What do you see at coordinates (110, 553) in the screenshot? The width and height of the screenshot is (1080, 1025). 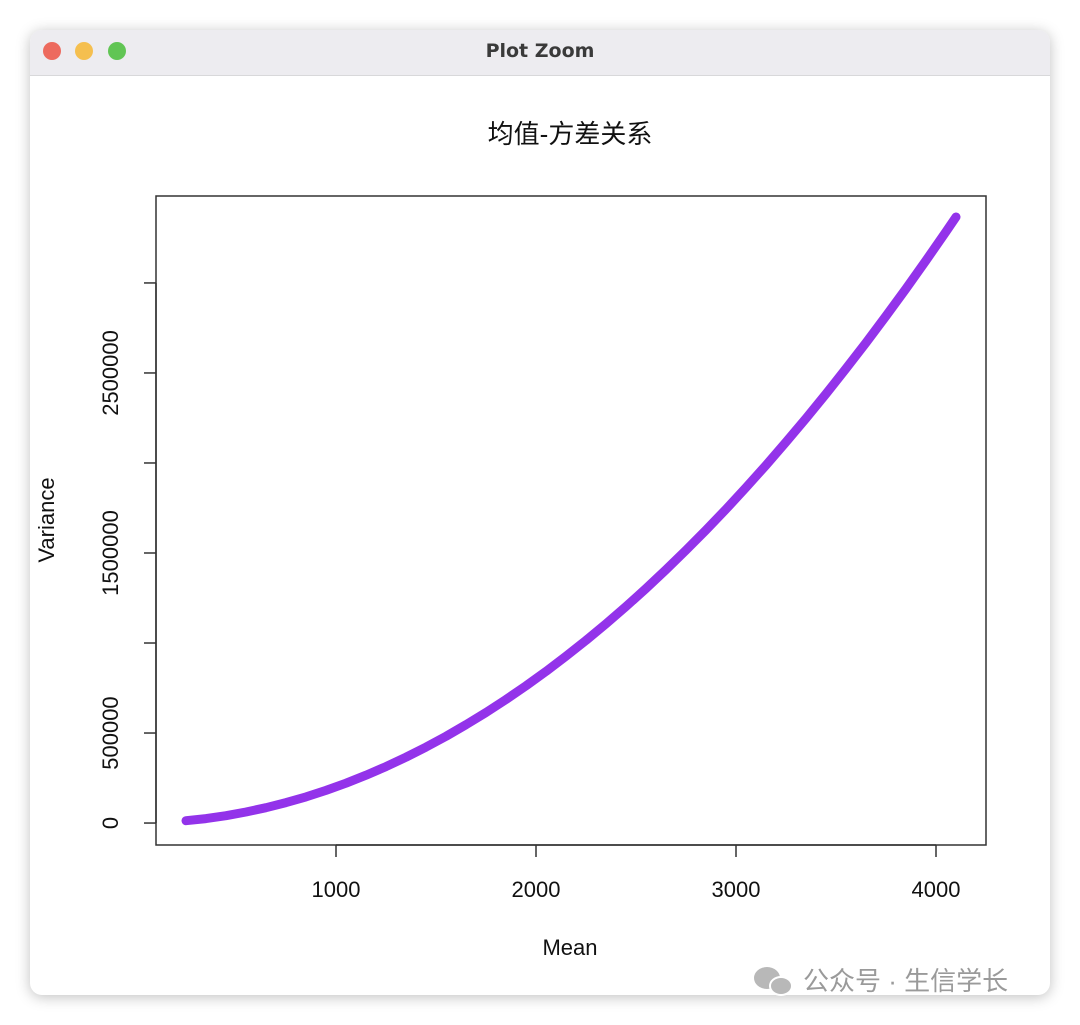 I see `y-tick-label: 1500000` at bounding box center [110, 553].